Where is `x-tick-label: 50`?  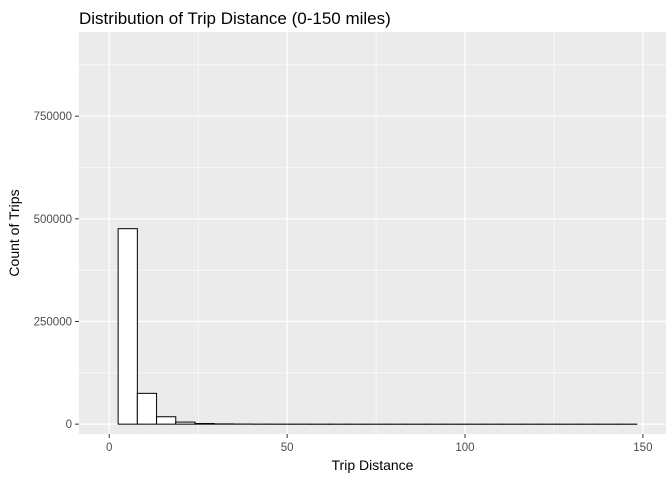
x-tick-label: 50 is located at coordinates (287, 448).